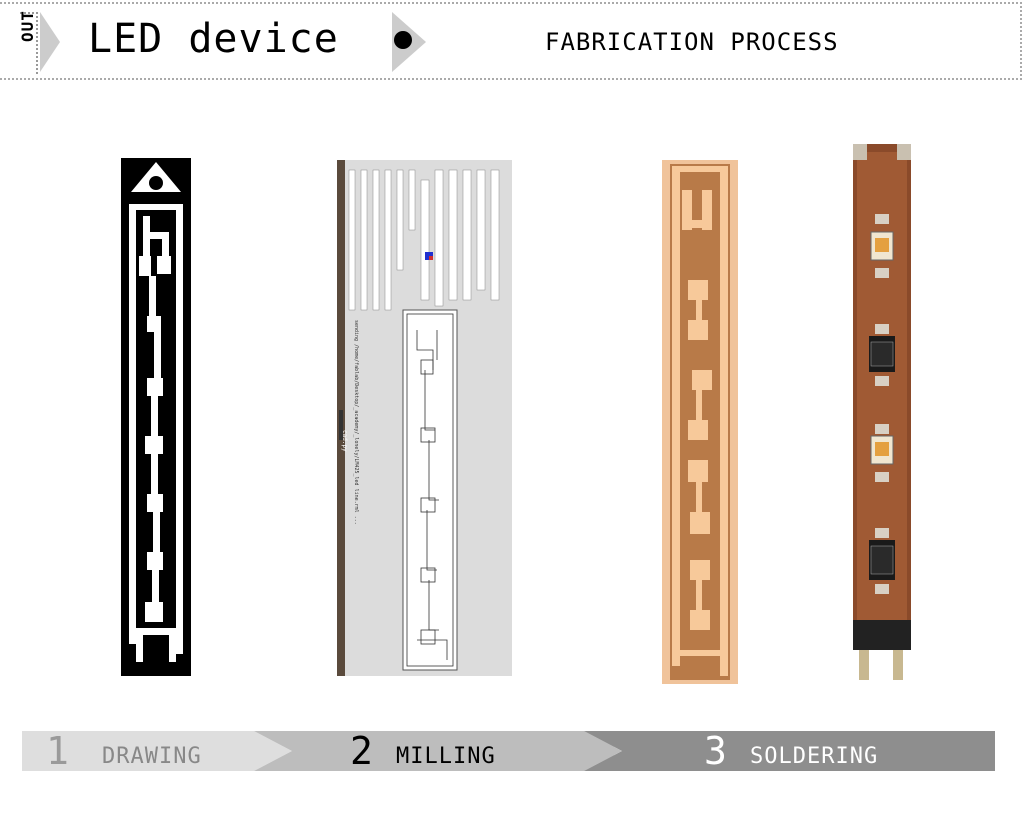 The height and width of the screenshot is (827, 1024). Describe the element at coordinates (882, 415) in the screenshot. I see `soldered-board-image` at that location.